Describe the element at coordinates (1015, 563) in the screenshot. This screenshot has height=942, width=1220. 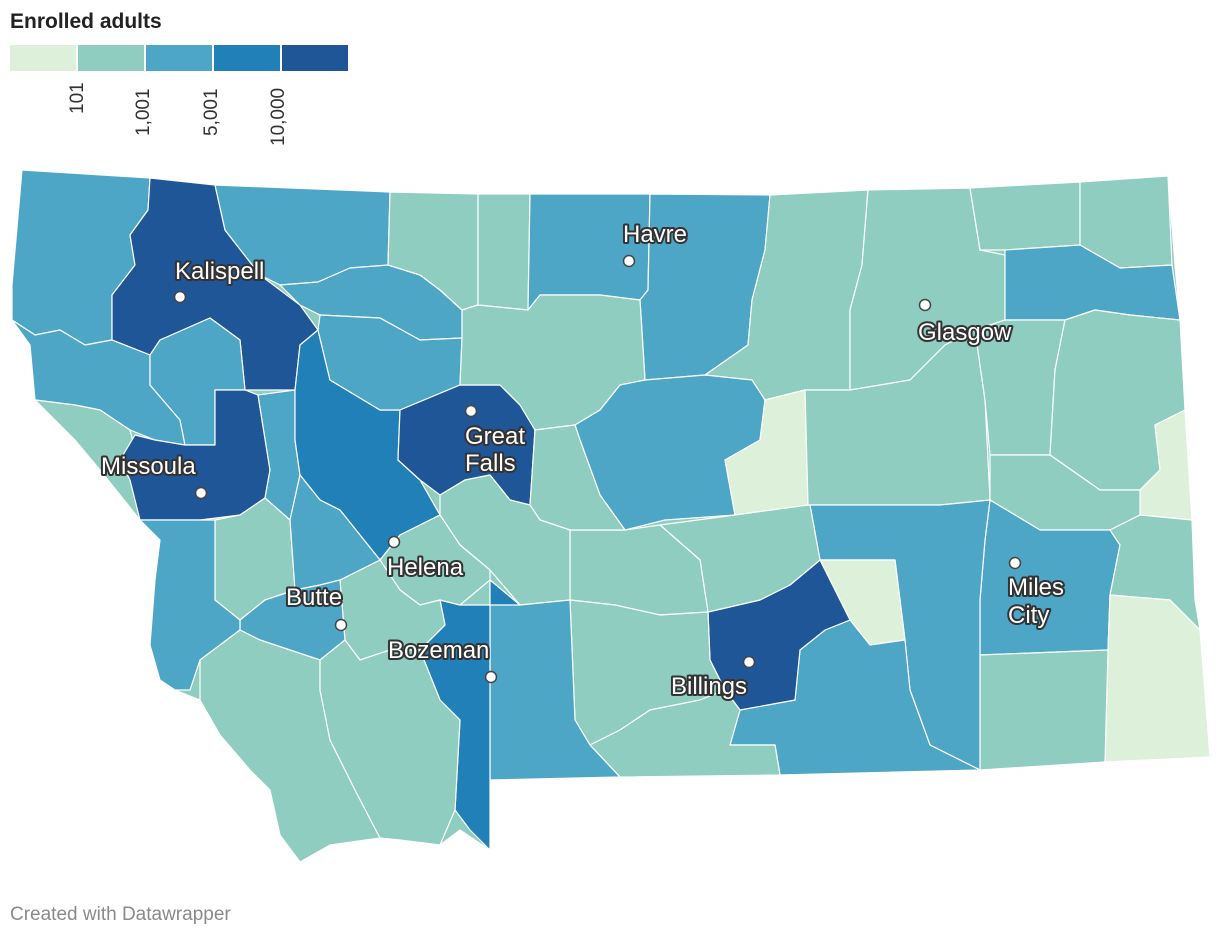
I see `city-dot-miles-city` at that location.